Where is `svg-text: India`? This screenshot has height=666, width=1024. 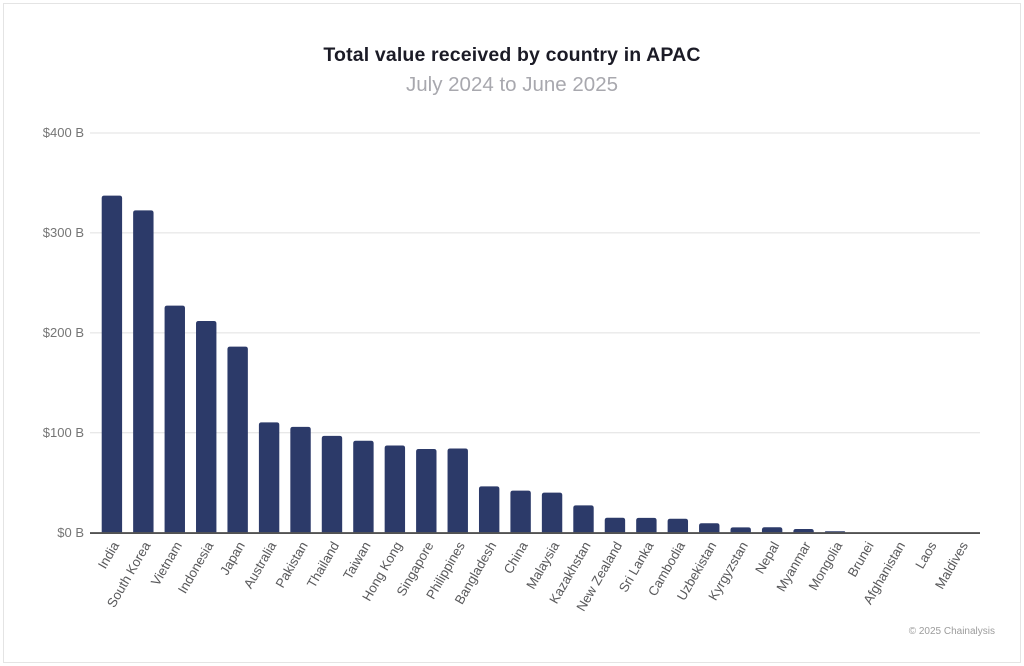 svg-text: India is located at coordinates (109, 554).